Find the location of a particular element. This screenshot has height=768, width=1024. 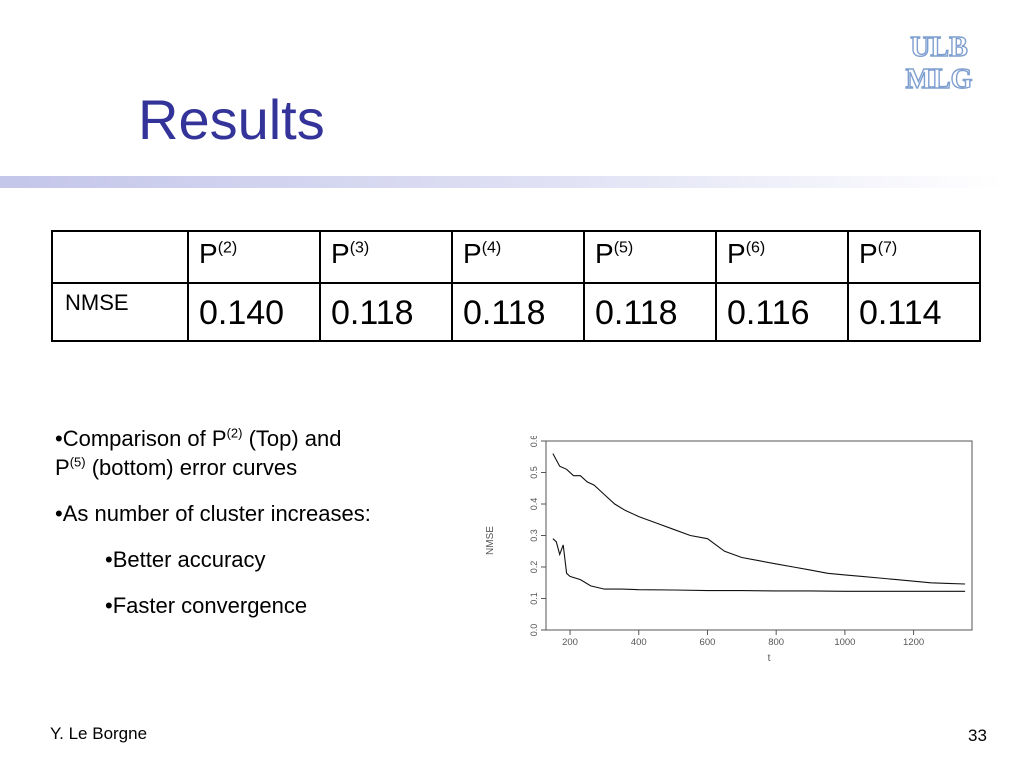

logo-text-top: ULB is located at coordinates (939, 47).